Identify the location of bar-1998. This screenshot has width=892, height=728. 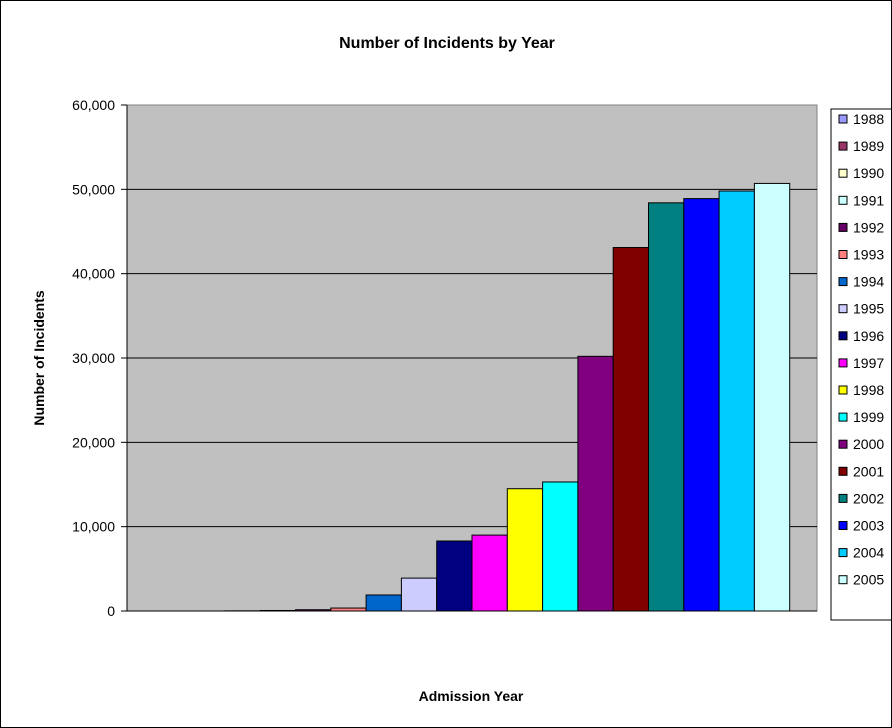
(525, 550).